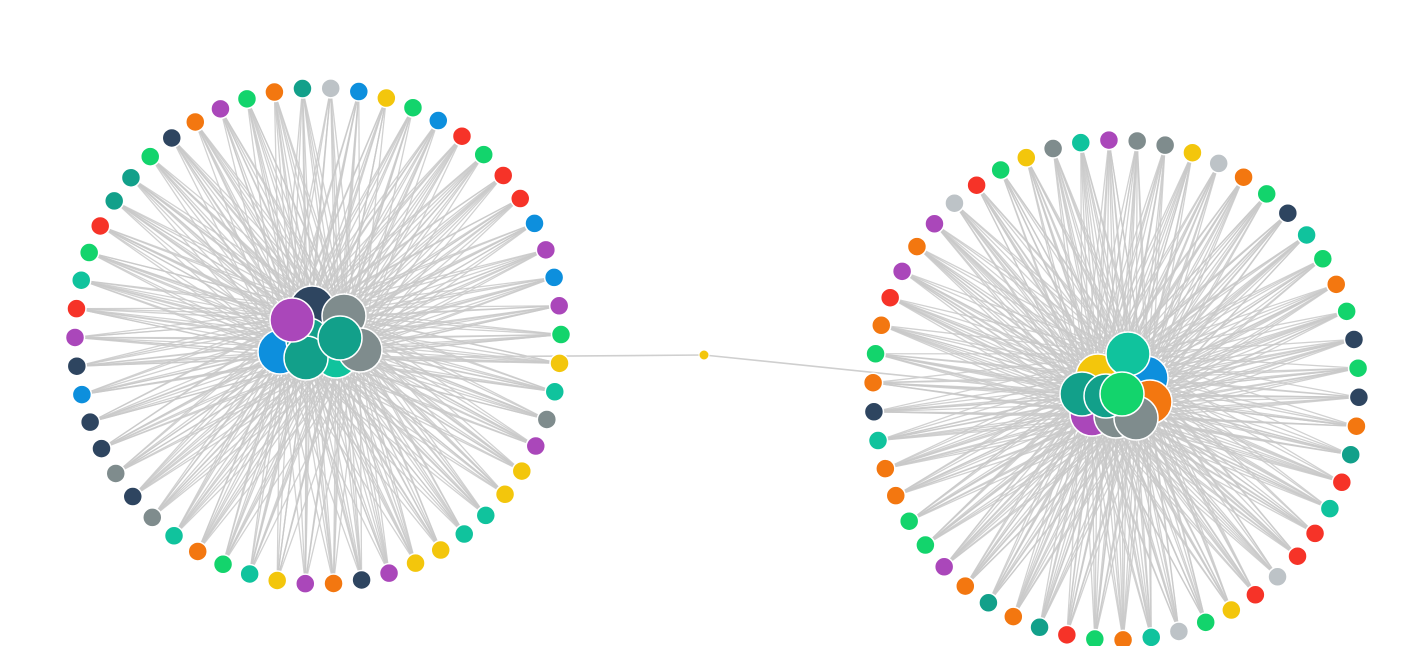  I want to click on bridge-node, so click(704, 355).